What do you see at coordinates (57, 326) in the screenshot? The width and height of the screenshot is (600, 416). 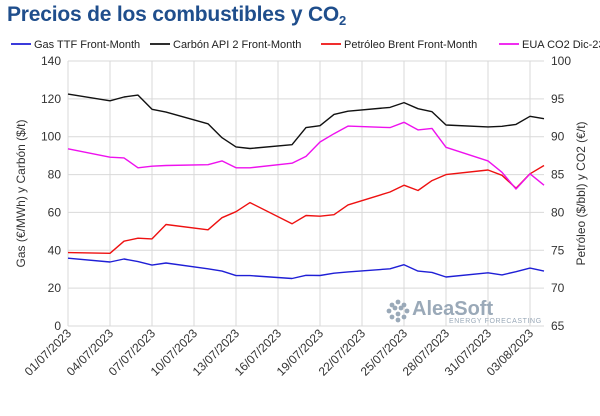 I see `y-tick-left: 0` at bounding box center [57, 326].